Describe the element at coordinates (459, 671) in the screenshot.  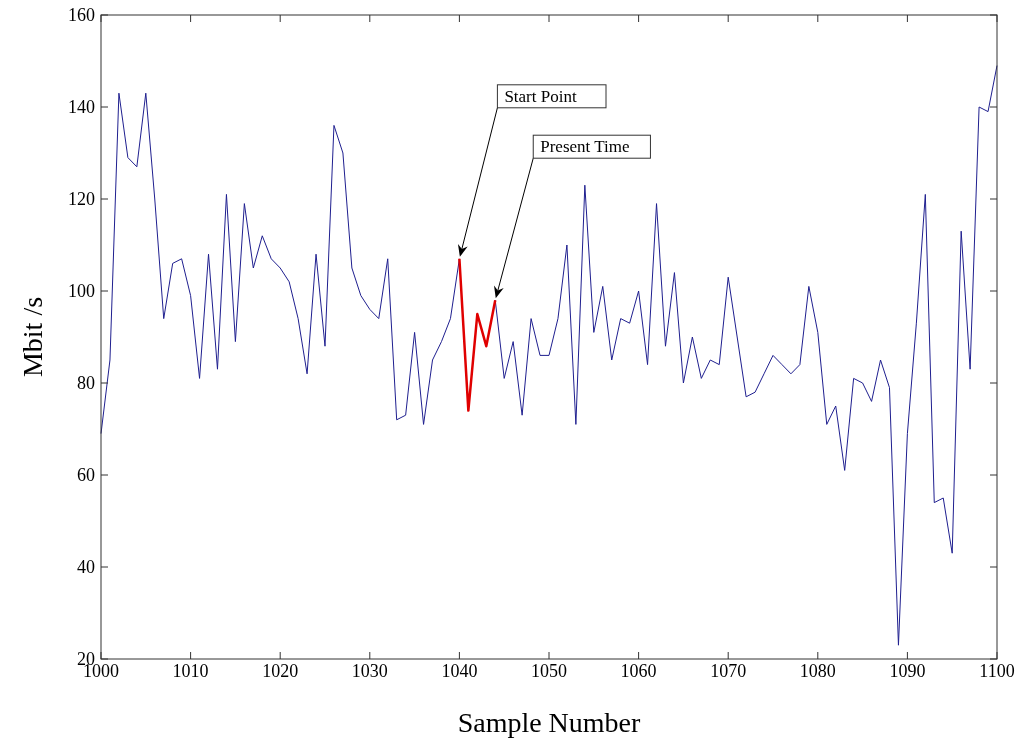
I see `x-tick-label: 1040` at that location.